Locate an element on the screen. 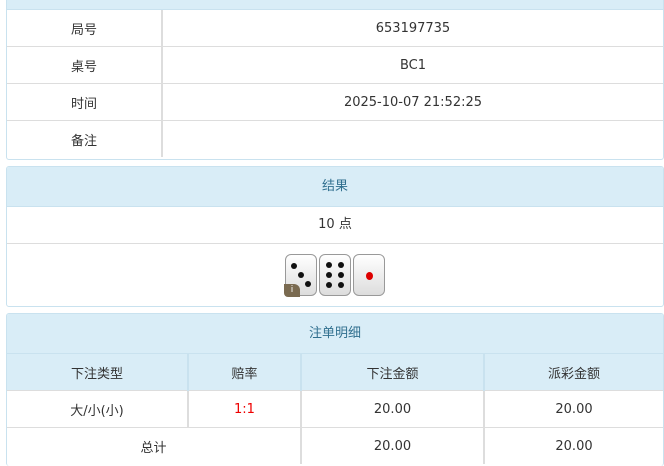 The height and width of the screenshot is (466, 664). bet-amount: 20.00 is located at coordinates (392, 409).